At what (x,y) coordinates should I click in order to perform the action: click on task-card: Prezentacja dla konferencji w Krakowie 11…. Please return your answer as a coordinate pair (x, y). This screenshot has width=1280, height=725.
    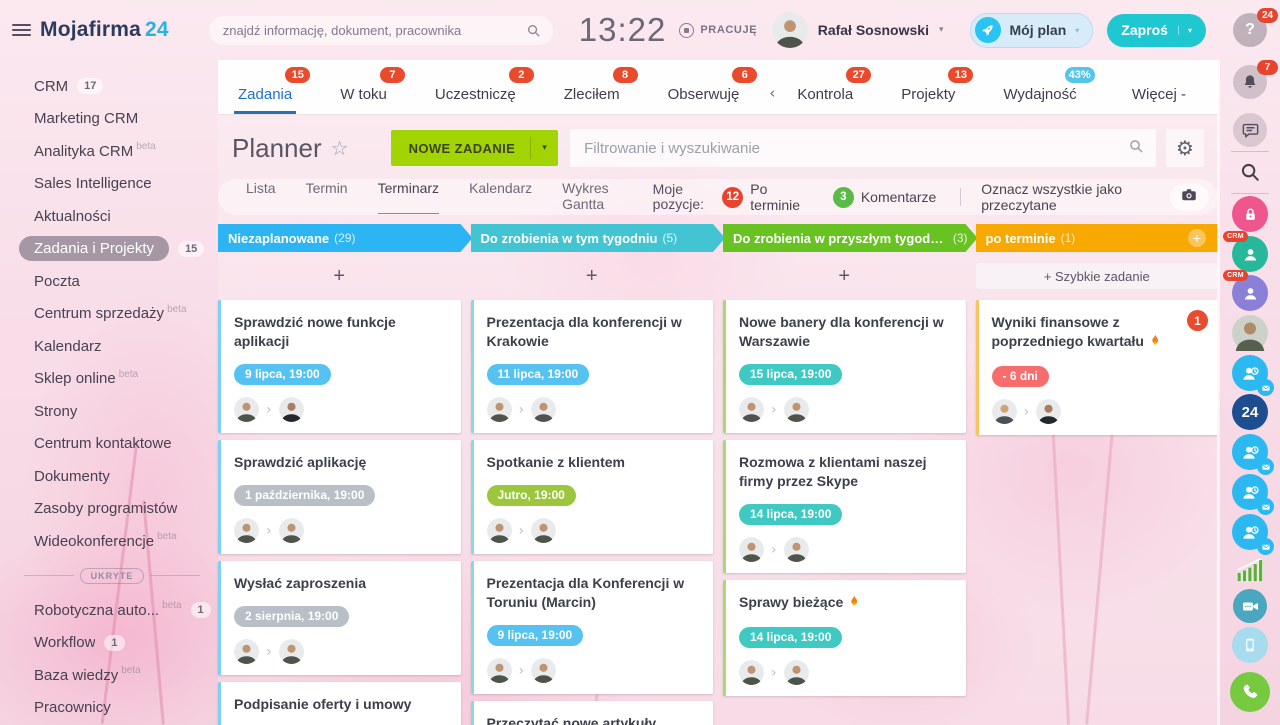
    Looking at the image, I should click on (591, 366).